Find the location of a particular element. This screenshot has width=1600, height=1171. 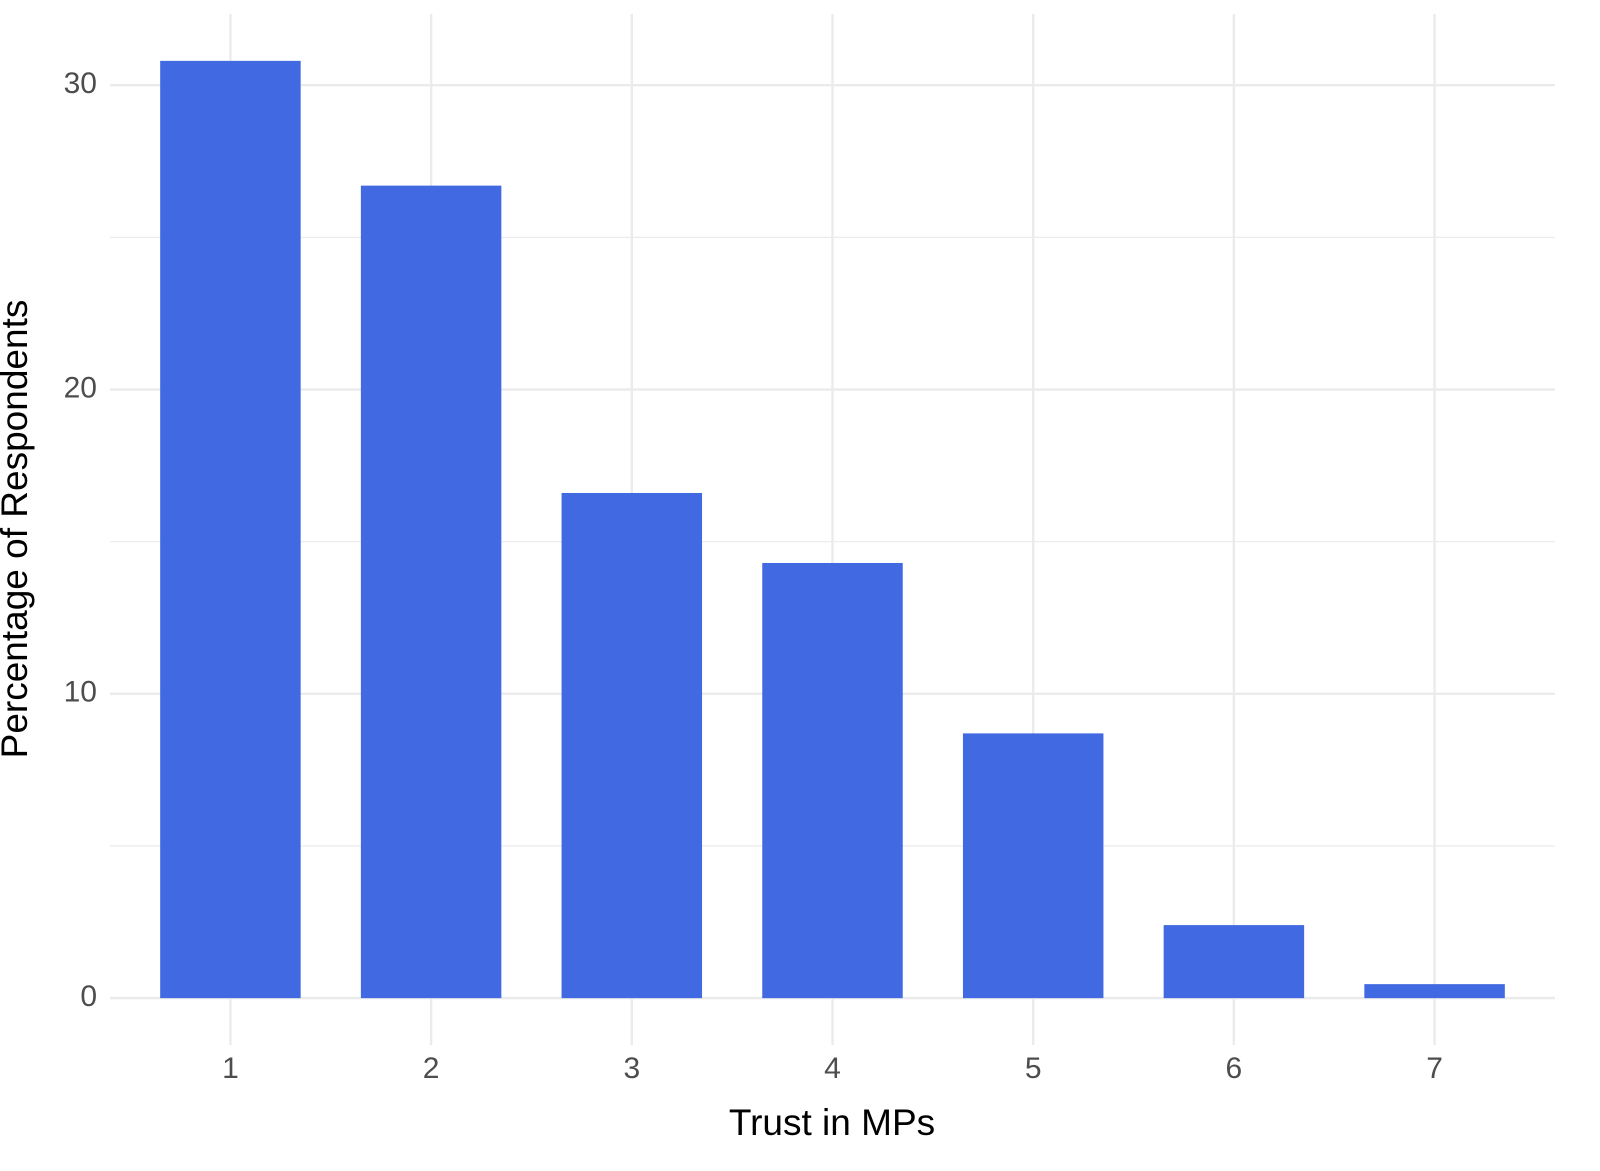

y-tick-label: 10 is located at coordinates (80, 692).